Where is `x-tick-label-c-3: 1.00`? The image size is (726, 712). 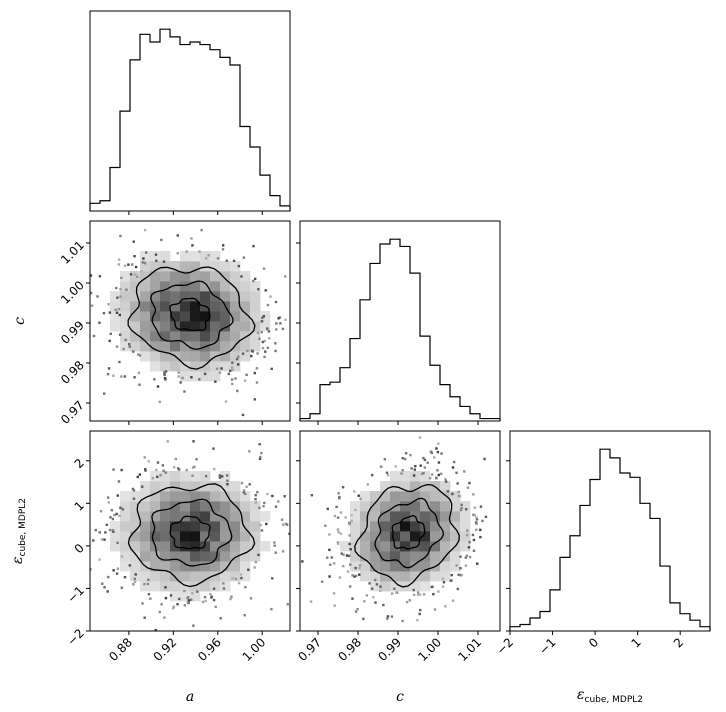 x-tick-label-c-3: 1.00 is located at coordinates (429, 649).